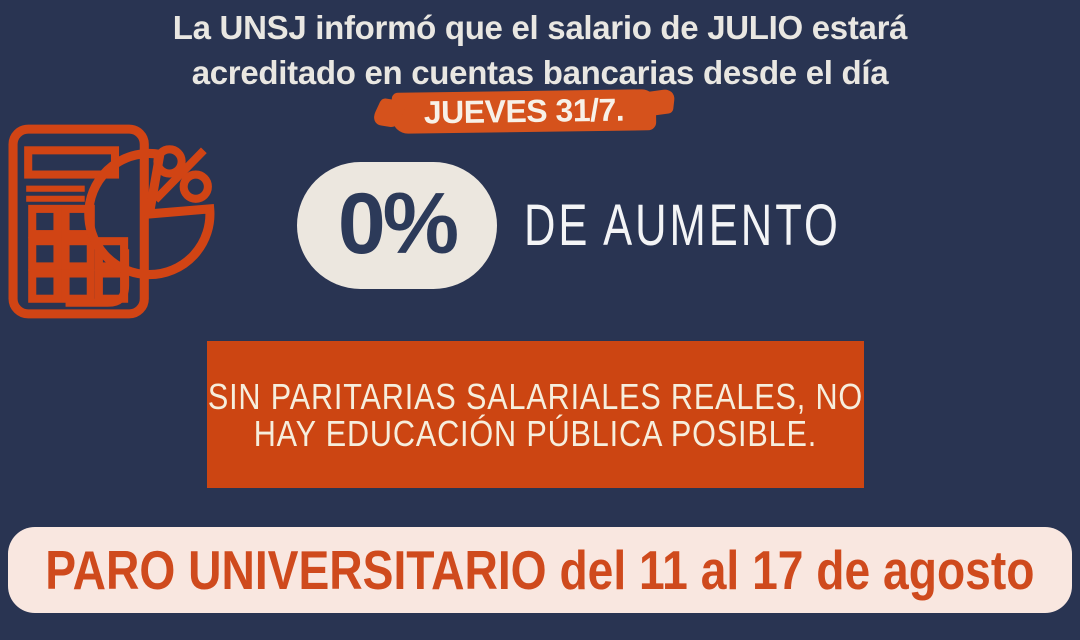 This screenshot has height=640, width=1080. Describe the element at coordinates (682, 225) in the screenshot. I see `increase-label-text: DE AUMENTO` at that location.